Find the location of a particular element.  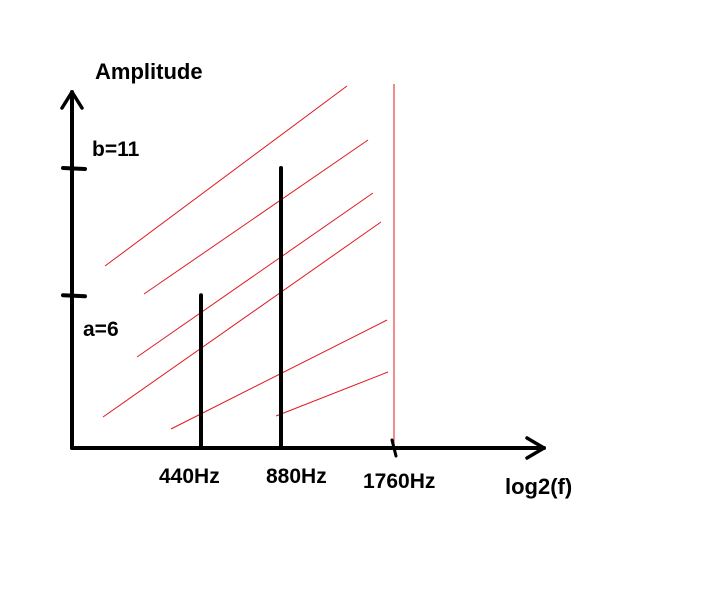

y-axis-arrow is located at coordinates (72, 100).